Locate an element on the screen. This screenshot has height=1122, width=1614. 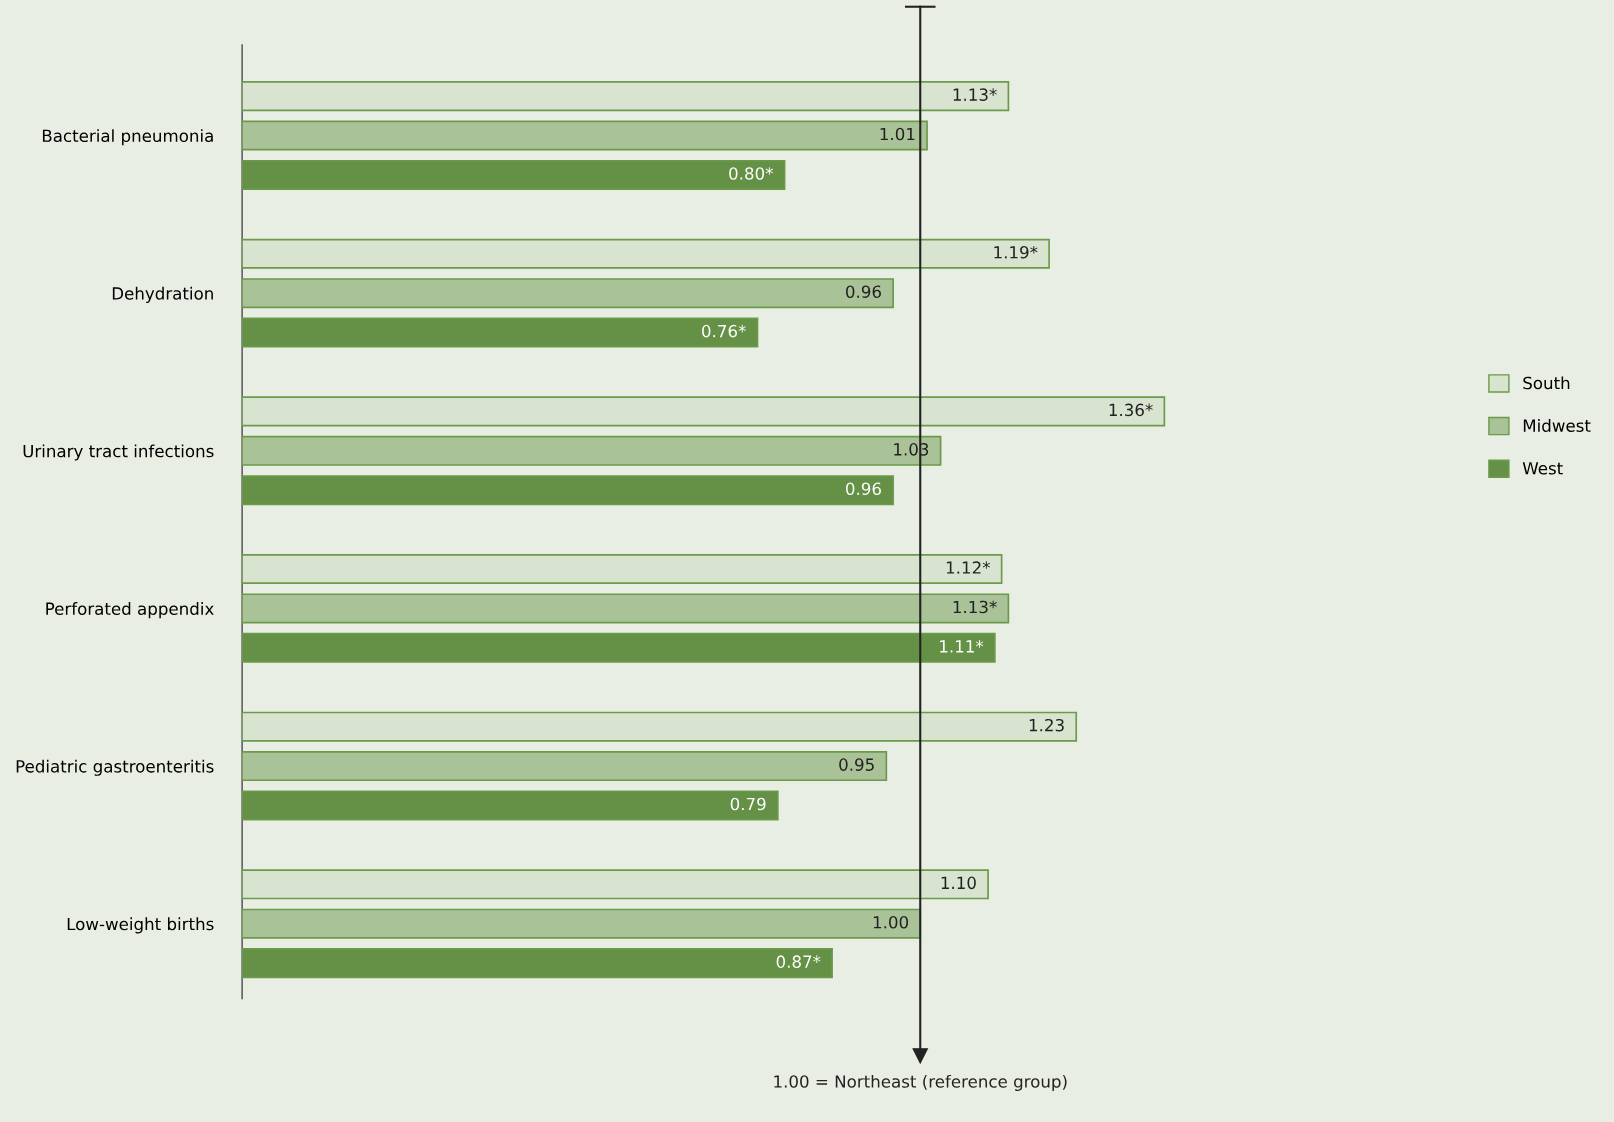
data-label: 1.00 is located at coordinates (891, 922).